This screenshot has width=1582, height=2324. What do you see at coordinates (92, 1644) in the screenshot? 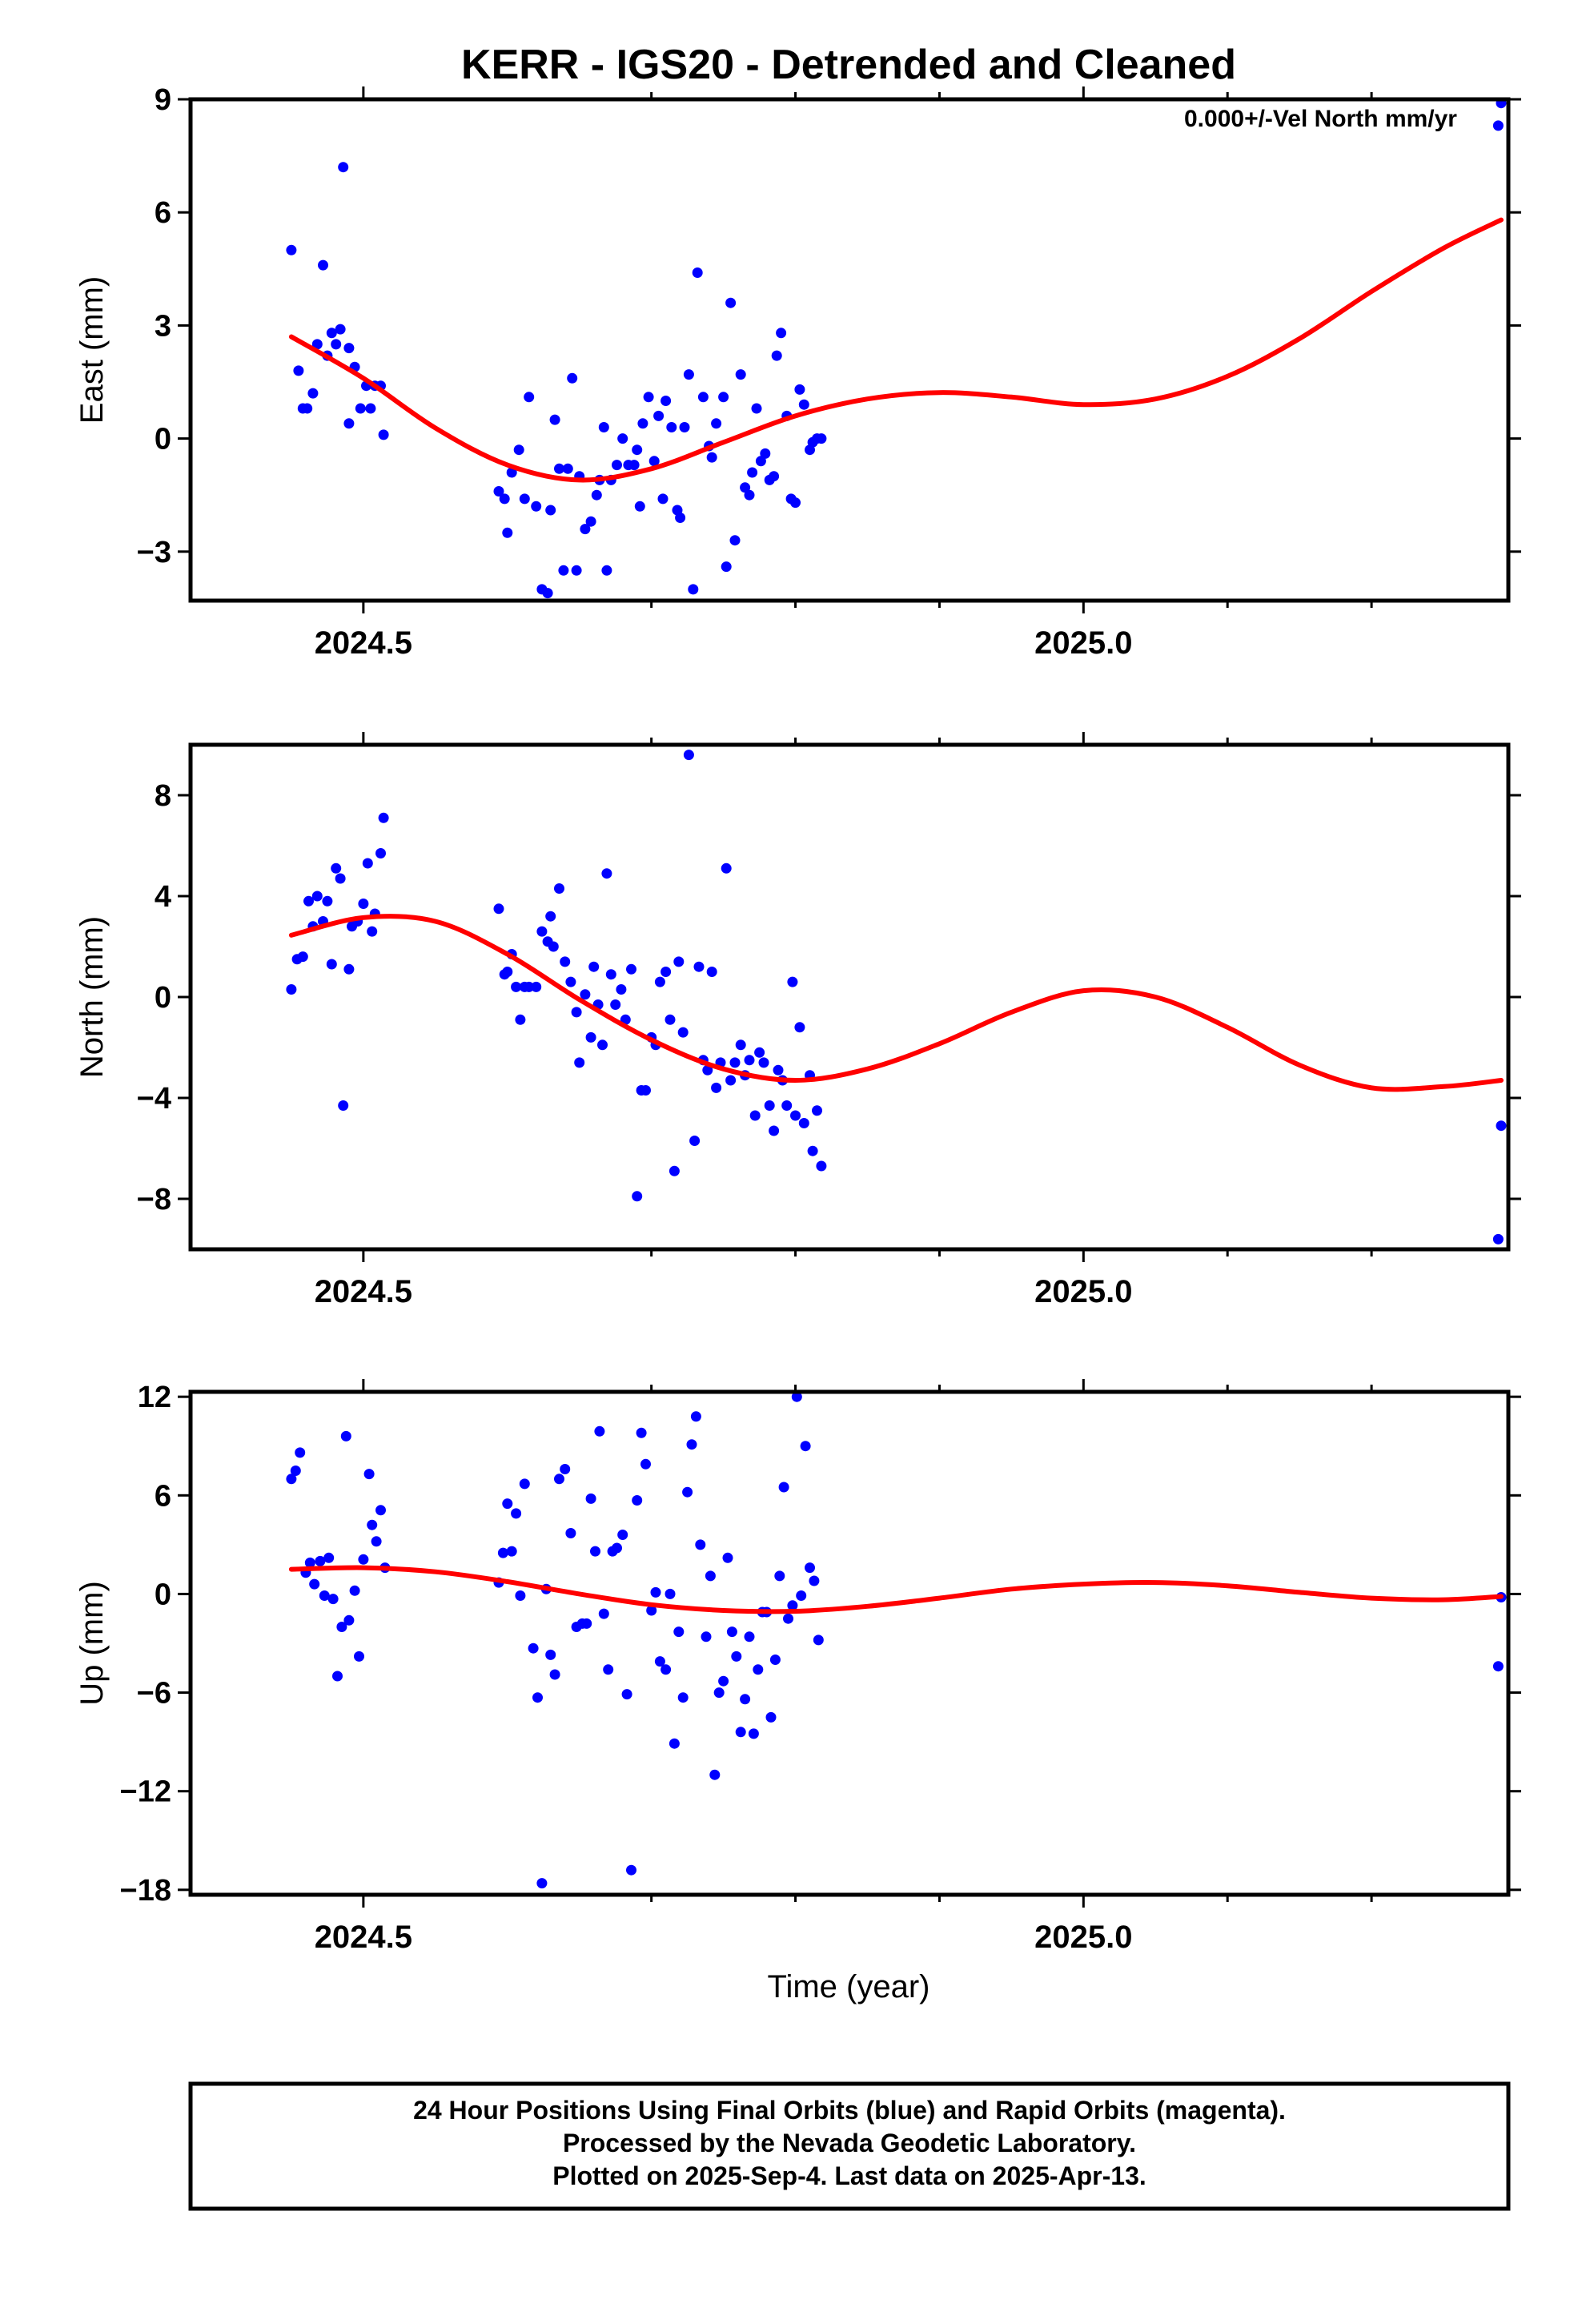
I see `y-axis-label: Up (mm)` at bounding box center [92, 1644].